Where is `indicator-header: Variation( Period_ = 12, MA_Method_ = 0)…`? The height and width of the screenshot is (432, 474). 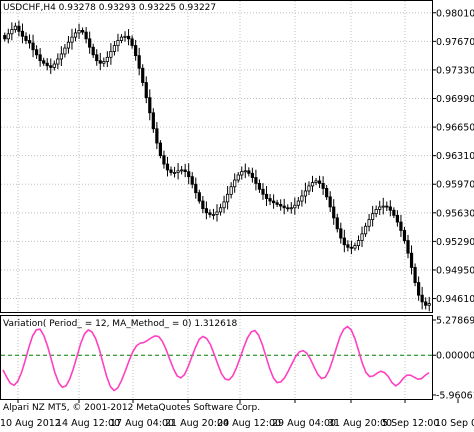
indicator-header: Variation( Period_ = 12, MA_Method_ = 0)… is located at coordinates (120, 324).